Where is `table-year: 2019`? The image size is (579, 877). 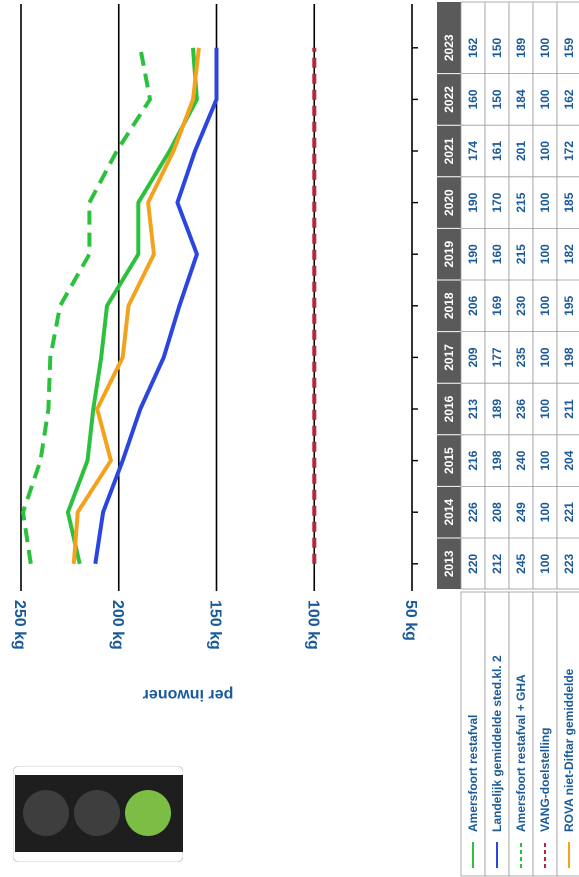 table-year: 2019 is located at coordinates (449, 254).